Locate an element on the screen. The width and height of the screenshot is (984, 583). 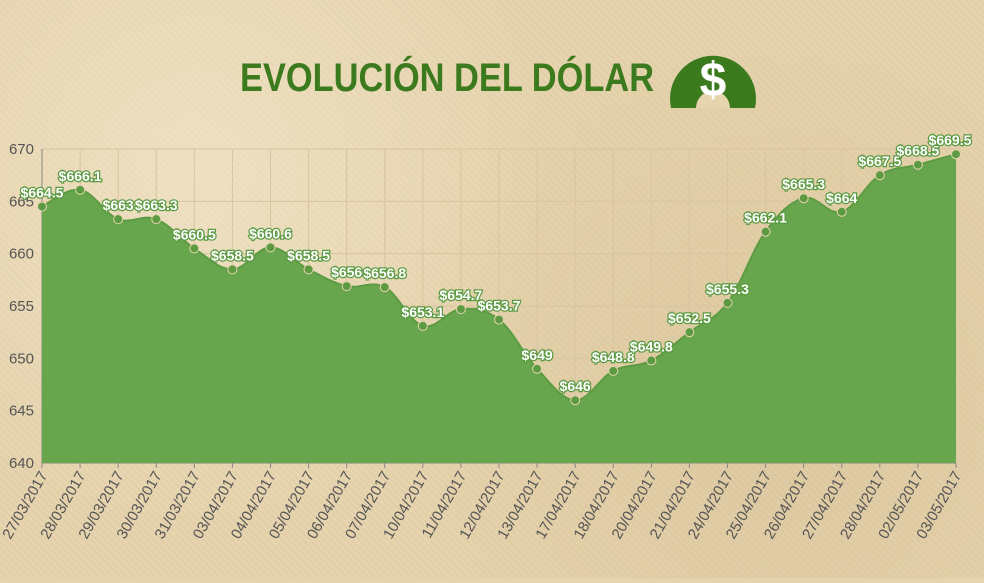
y-tick-label: 655 is located at coordinates (21, 306).